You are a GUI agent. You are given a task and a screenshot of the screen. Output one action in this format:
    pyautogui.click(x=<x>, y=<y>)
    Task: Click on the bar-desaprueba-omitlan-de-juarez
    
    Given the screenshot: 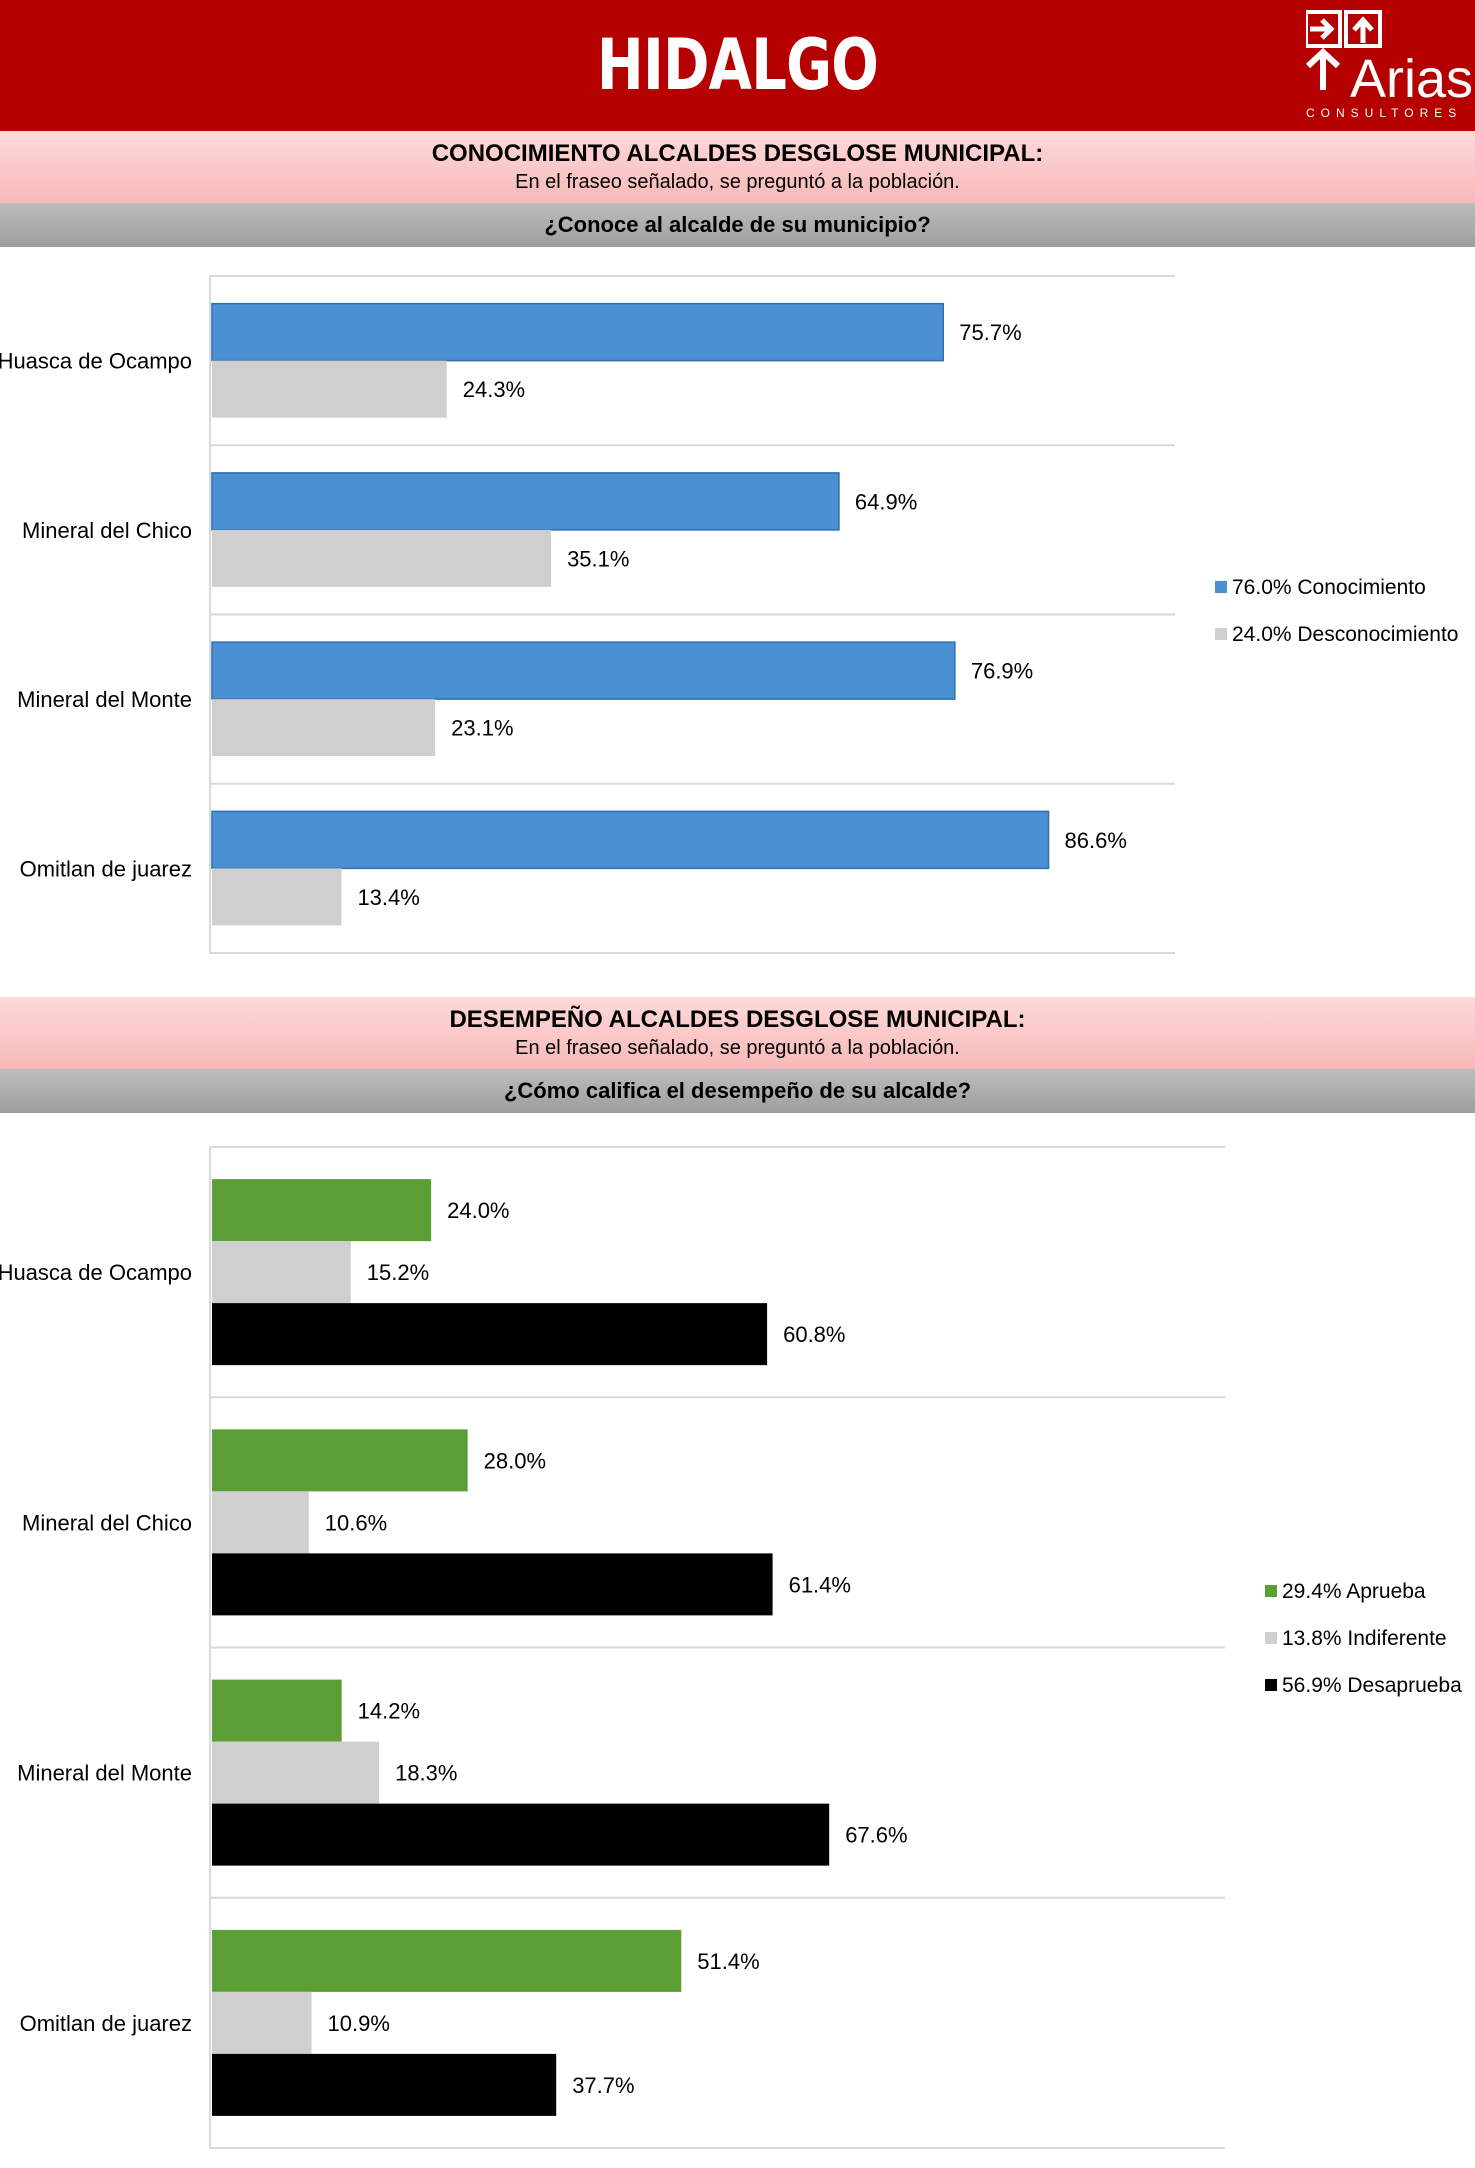 What is the action you would take?
    pyautogui.click(x=384, y=2084)
    